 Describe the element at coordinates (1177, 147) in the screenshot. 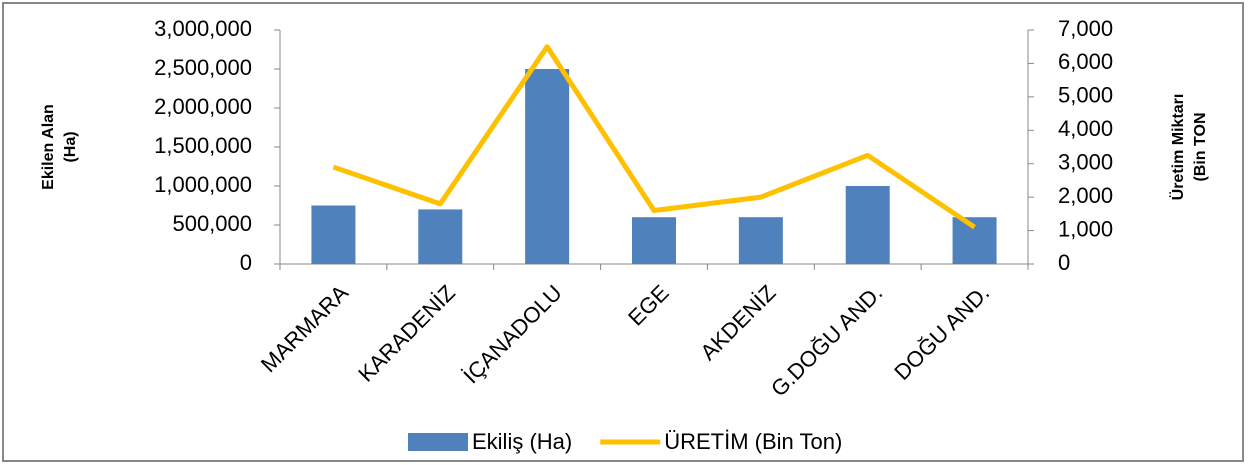

I see `y2-axis-title-line: Üretim Miktarı` at that location.